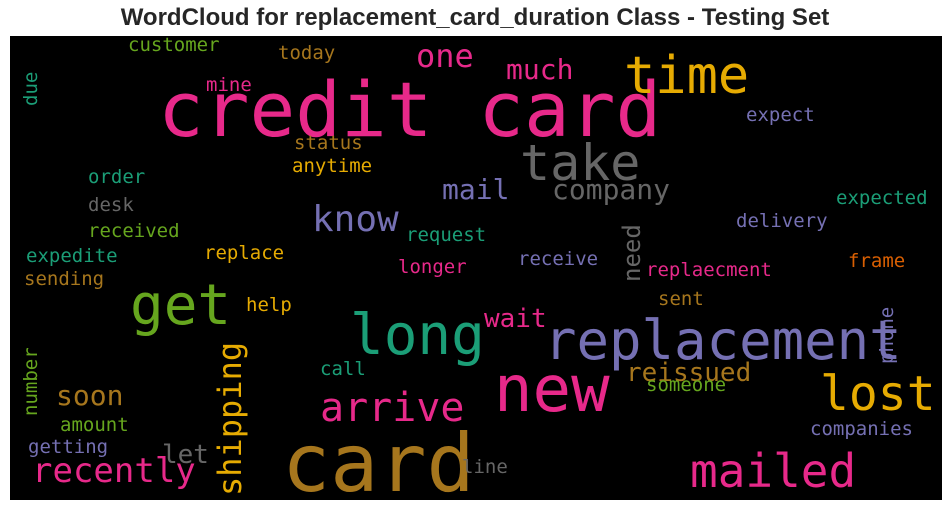 This screenshot has height=511, width=950. Describe the element at coordinates (269, 305) in the screenshot. I see `word-help: help` at that location.